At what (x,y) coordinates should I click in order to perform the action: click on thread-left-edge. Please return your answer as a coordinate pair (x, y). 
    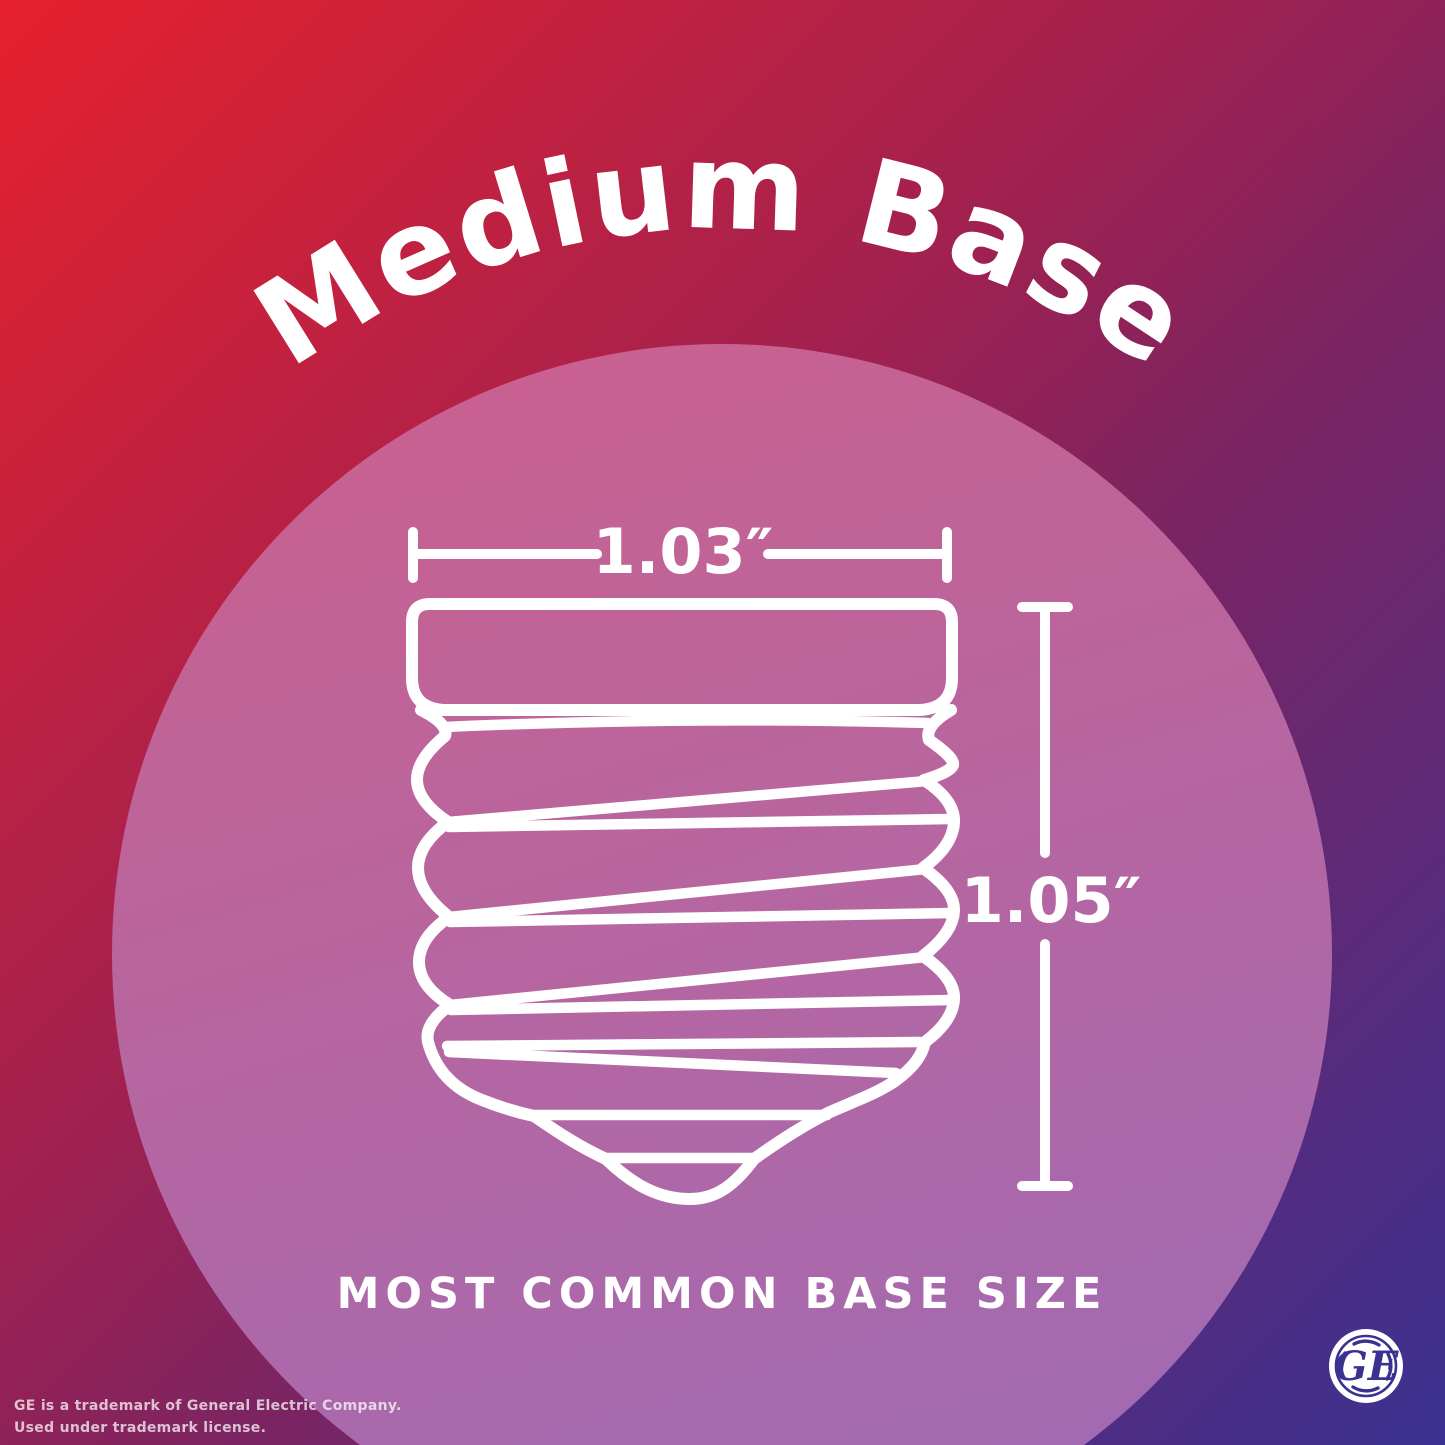
    Looking at the image, I should click on (433, 876).